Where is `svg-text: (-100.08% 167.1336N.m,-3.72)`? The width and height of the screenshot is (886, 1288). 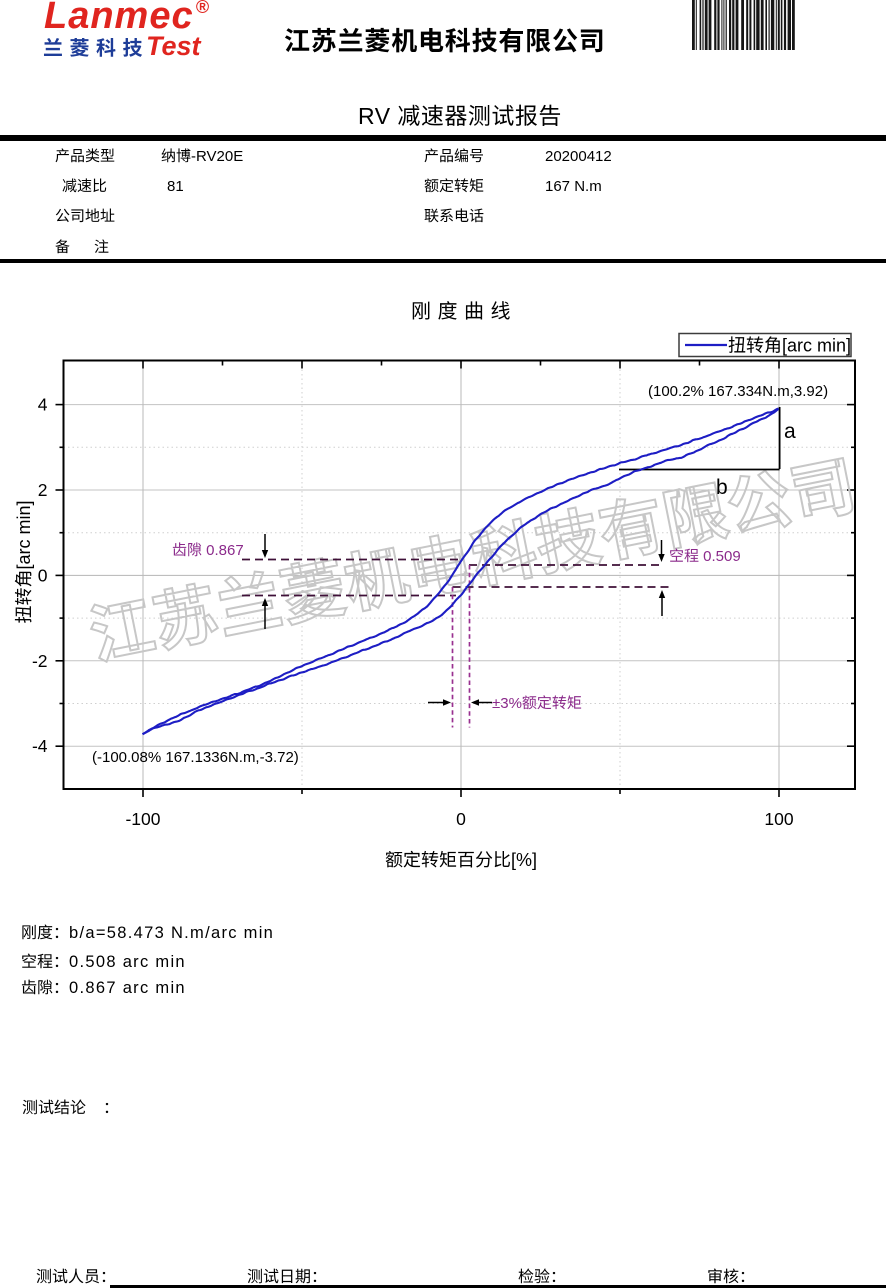 svg-text: (-100.08% 167.1336N.m,-3.72) is located at coordinates (195, 757).